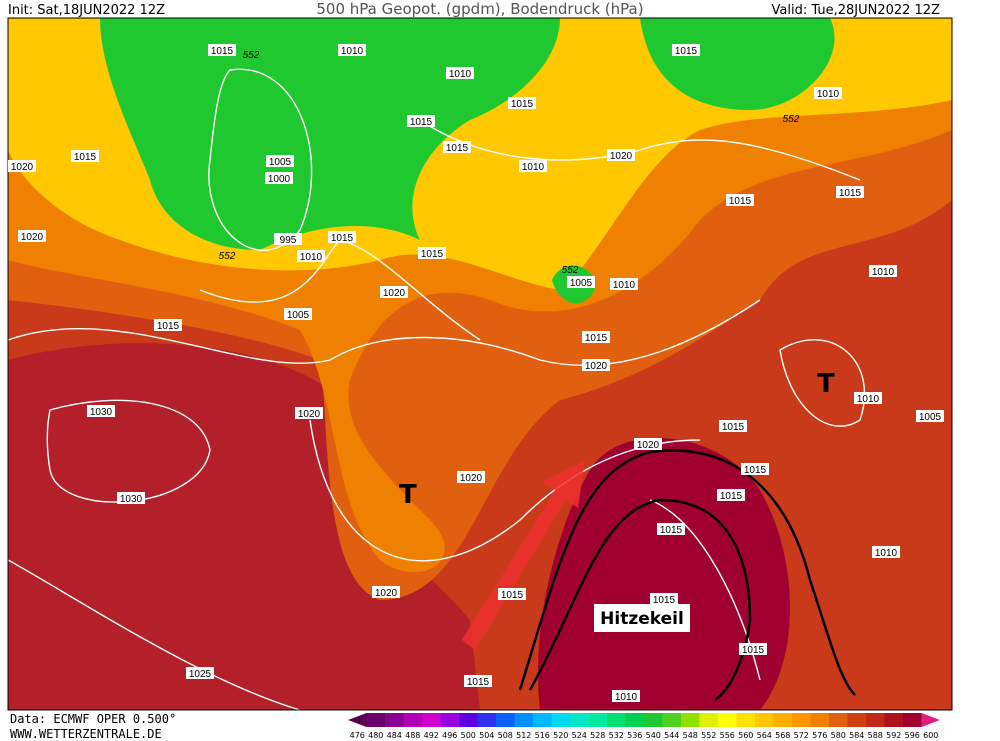  I want to click on scale-label: 508, so click(505, 735).